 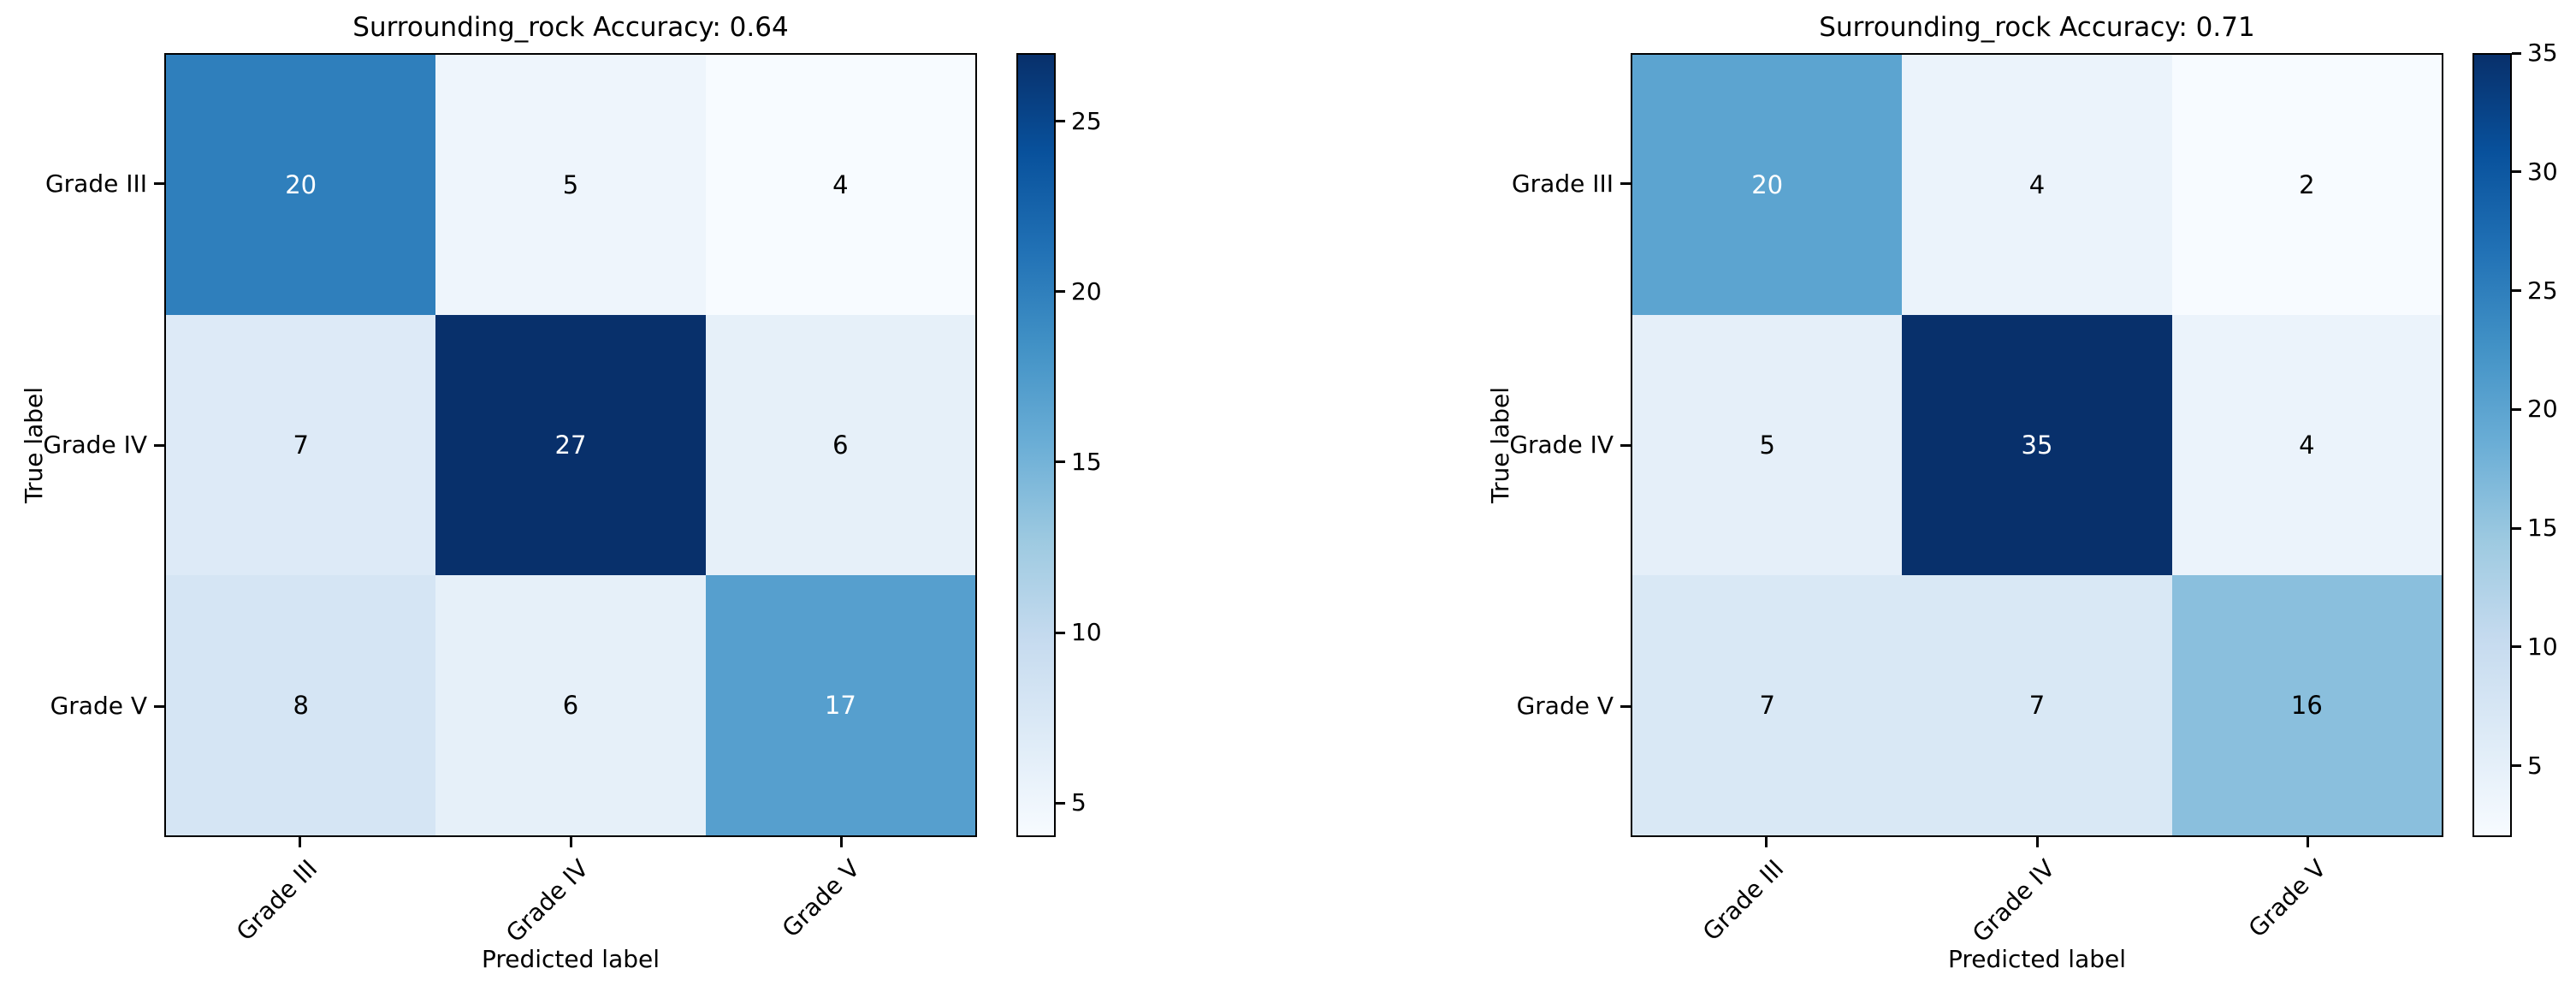 What do you see at coordinates (2542, 53) in the screenshot?
I see `colorbar-tick-label: 35` at bounding box center [2542, 53].